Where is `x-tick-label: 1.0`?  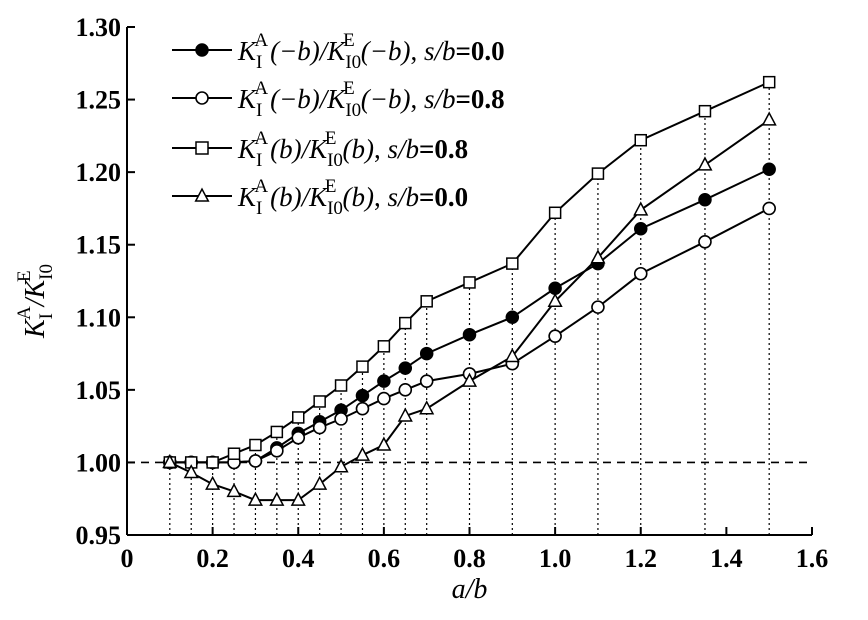
x-tick-label: 1.0 is located at coordinates (555, 558).